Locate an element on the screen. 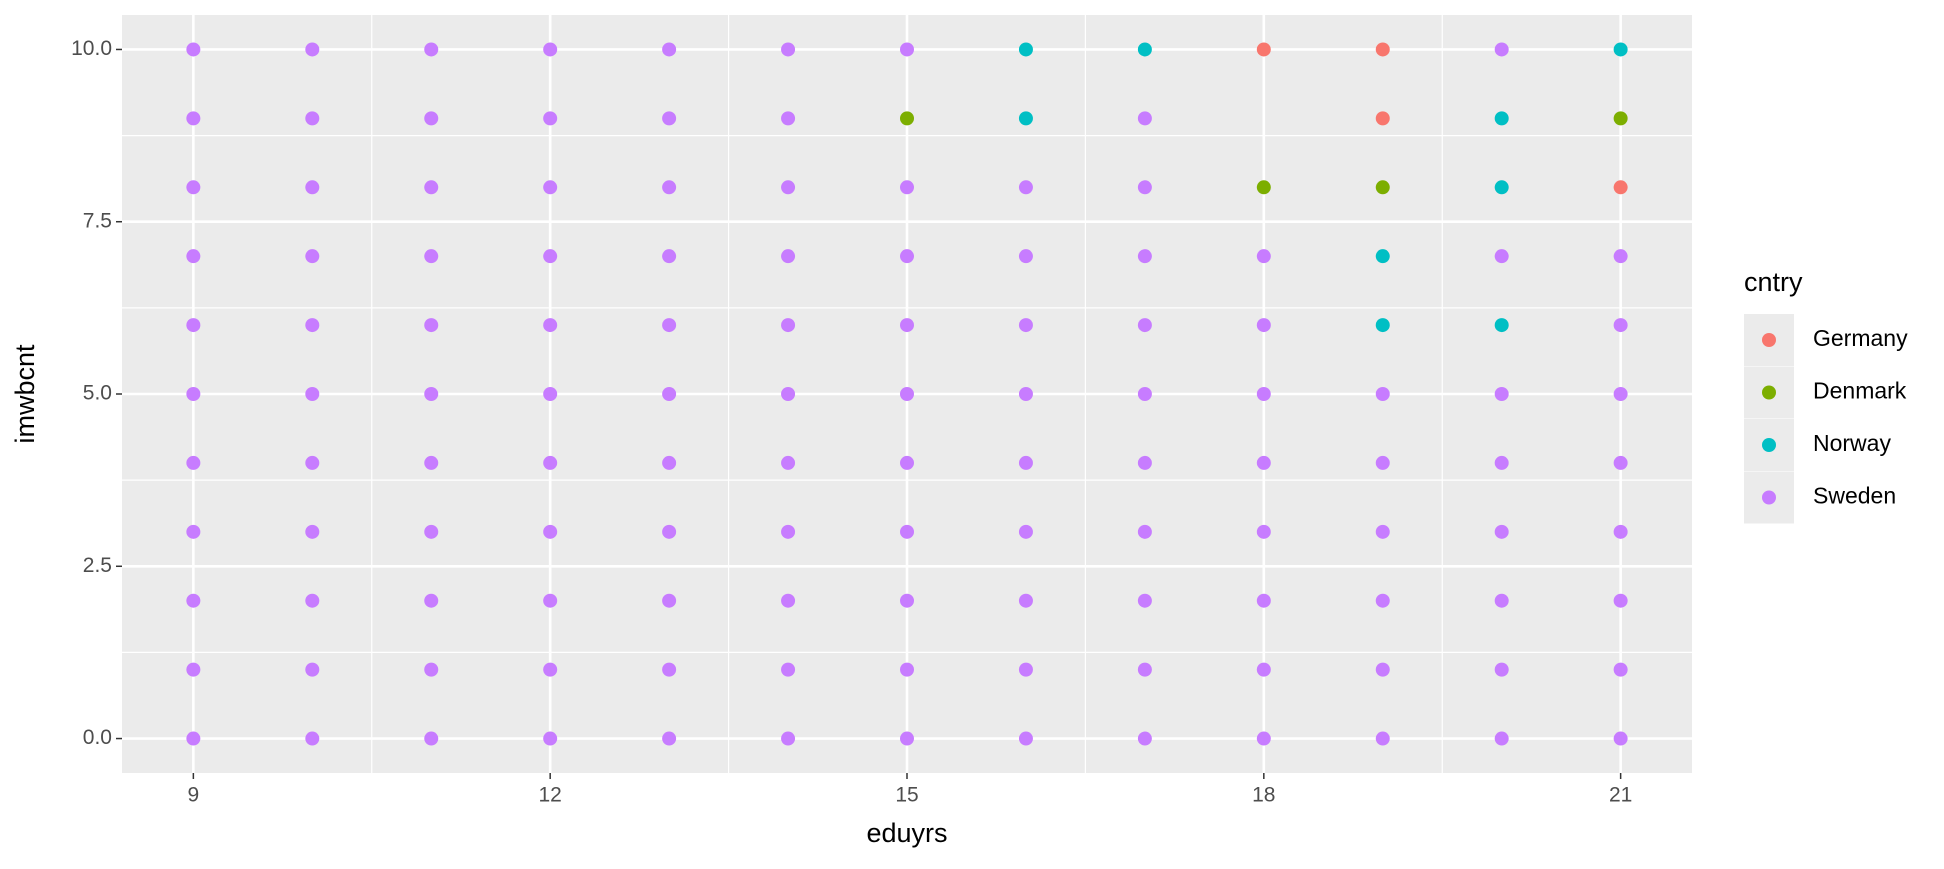 The width and height of the screenshot is (1944, 869). y-tick-label: 0.0 is located at coordinates (97, 737).